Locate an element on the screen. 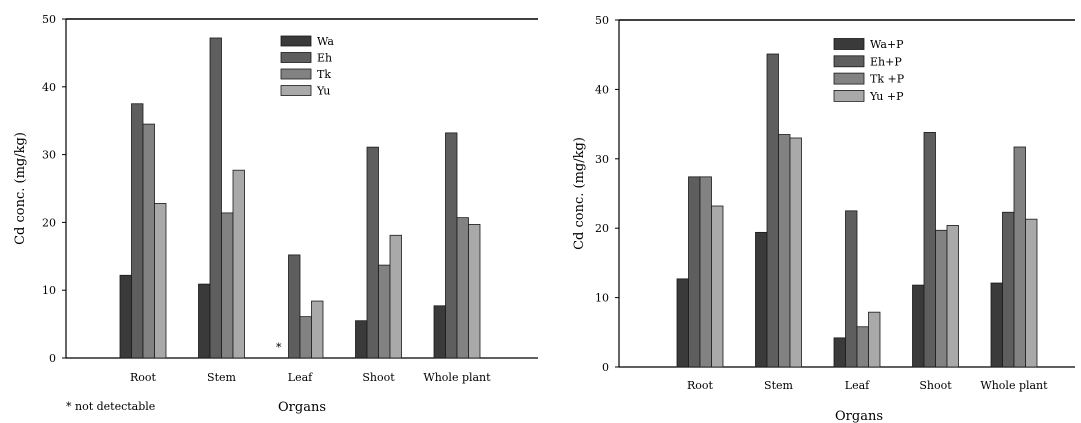 The height and width of the screenshot is (423, 1081). bar-tk-root is located at coordinates (148, 241).